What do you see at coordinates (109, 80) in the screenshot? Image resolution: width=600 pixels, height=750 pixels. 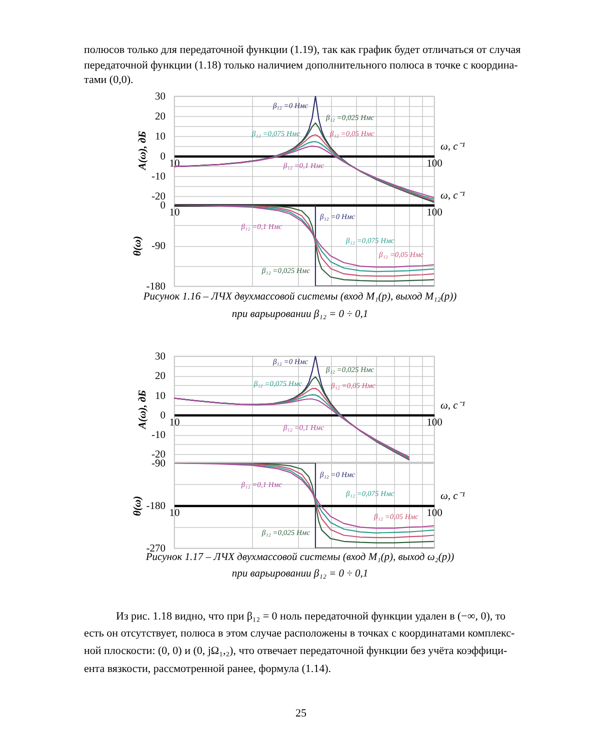 I see `text: тами (0,0).` at bounding box center [109, 80].